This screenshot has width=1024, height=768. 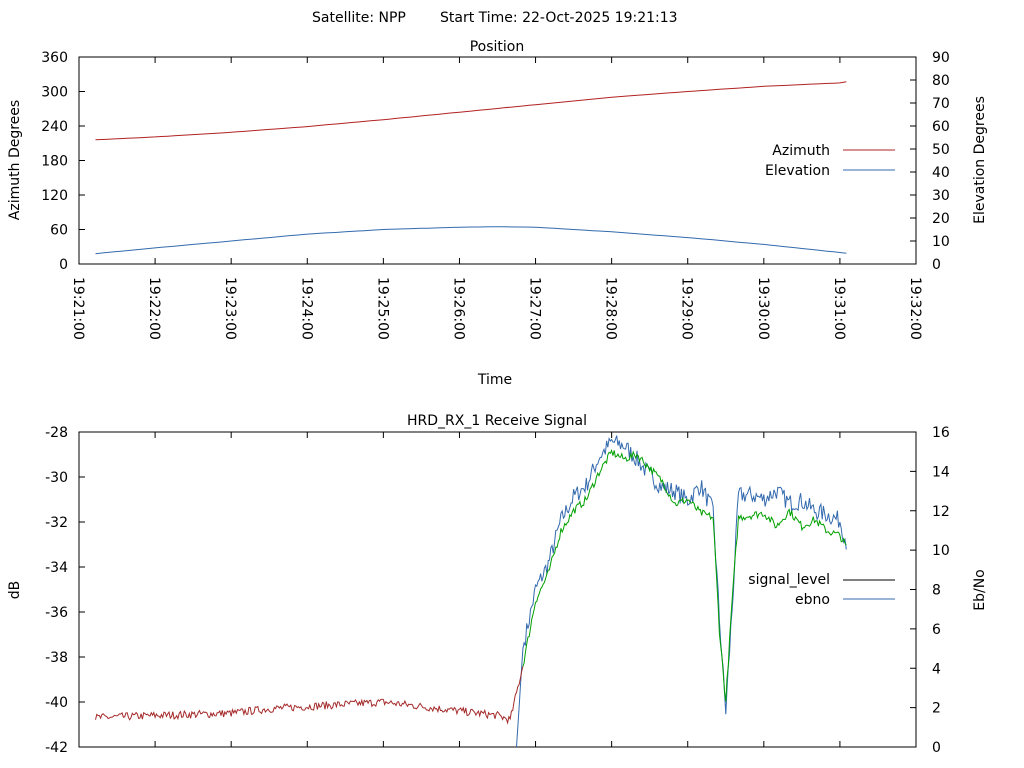 I want to click on signal-y2-tick-label: 0, so click(x=936, y=748).